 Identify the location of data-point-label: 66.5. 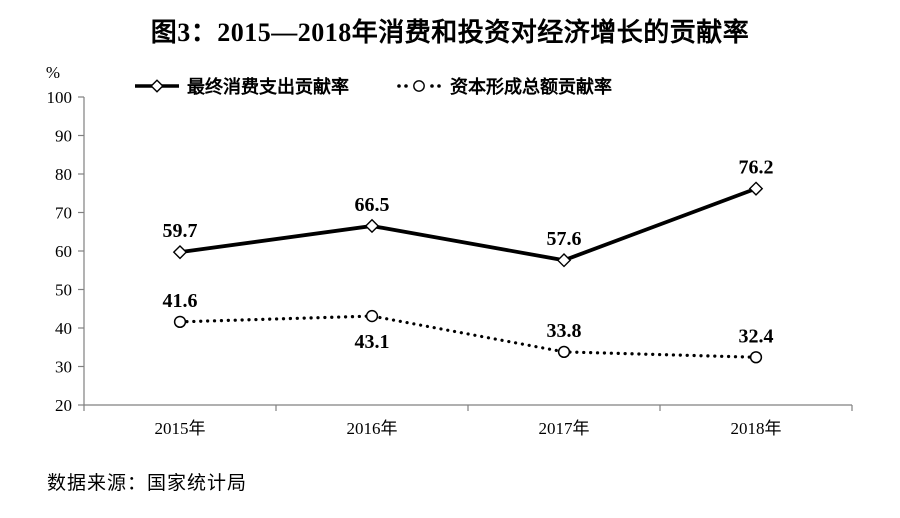
(372, 205).